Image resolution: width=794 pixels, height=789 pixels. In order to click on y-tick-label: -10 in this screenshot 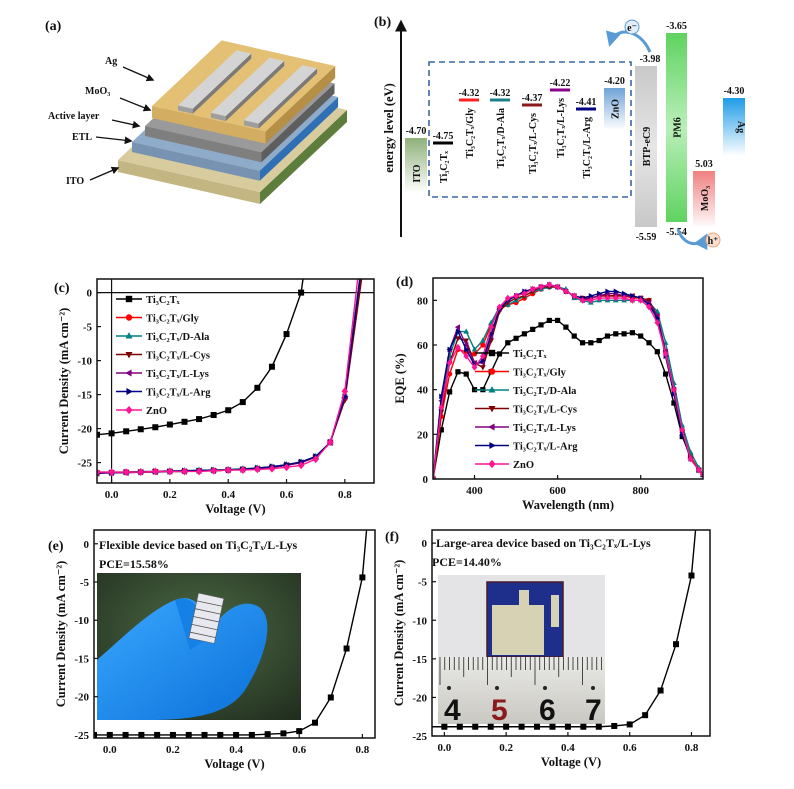, I will do `click(419, 621)`.